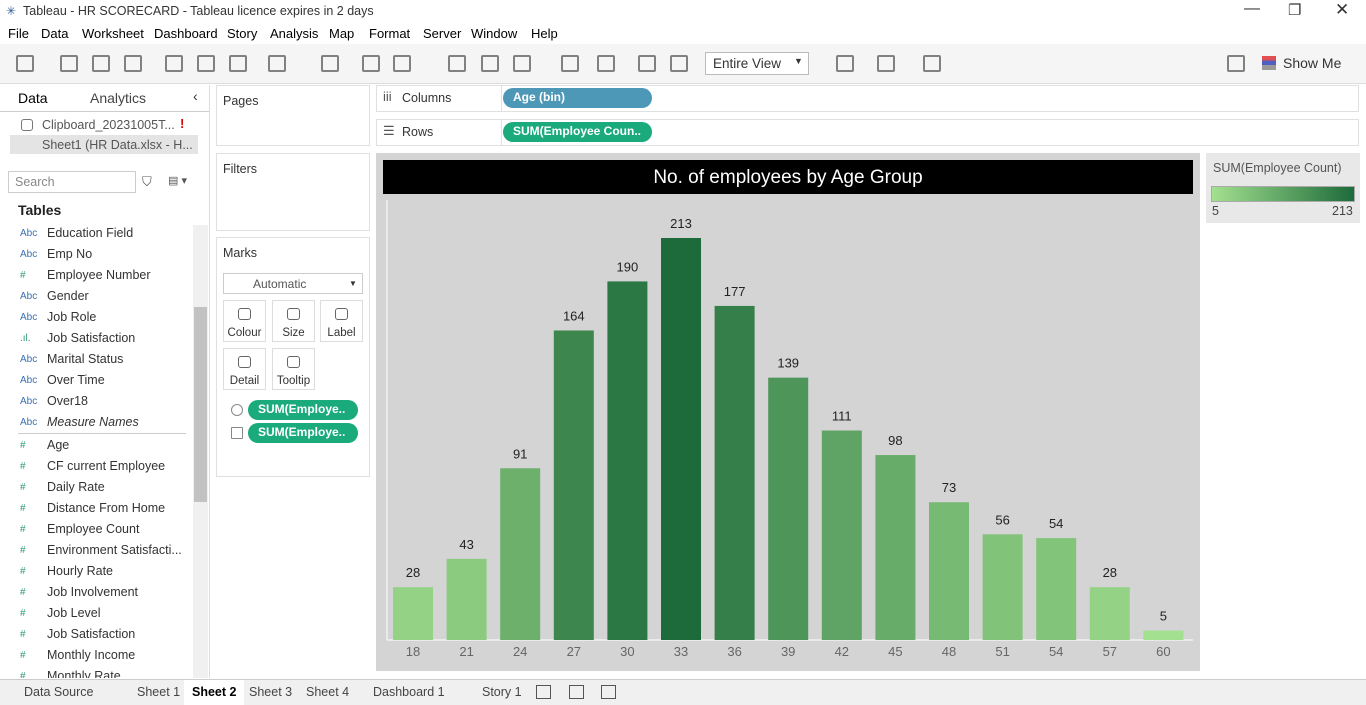 The height and width of the screenshot is (705, 1366). Describe the element at coordinates (118, 98) in the screenshot. I see `pane-tab: Analytics` at that location.